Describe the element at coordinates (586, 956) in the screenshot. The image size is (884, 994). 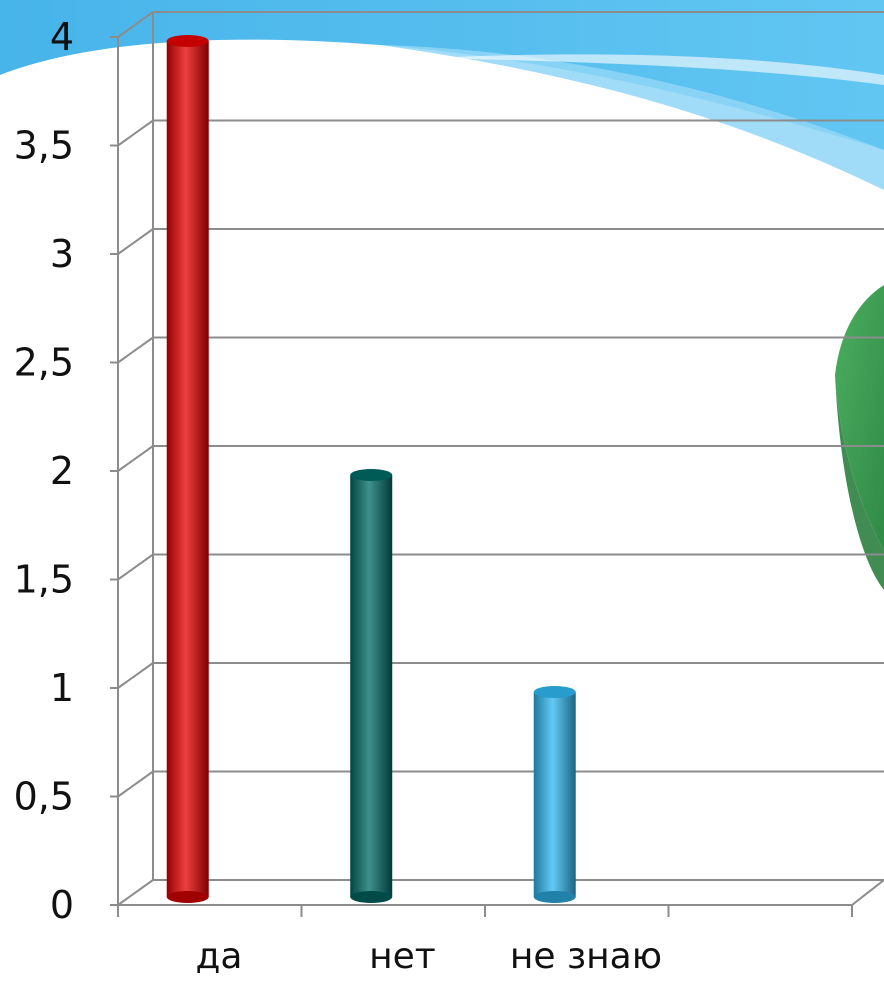
I see `x-tick-label: не знаю` at that location.